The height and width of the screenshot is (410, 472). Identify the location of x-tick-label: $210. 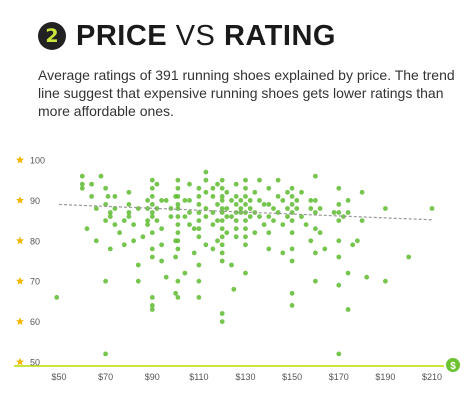
(432, 377).